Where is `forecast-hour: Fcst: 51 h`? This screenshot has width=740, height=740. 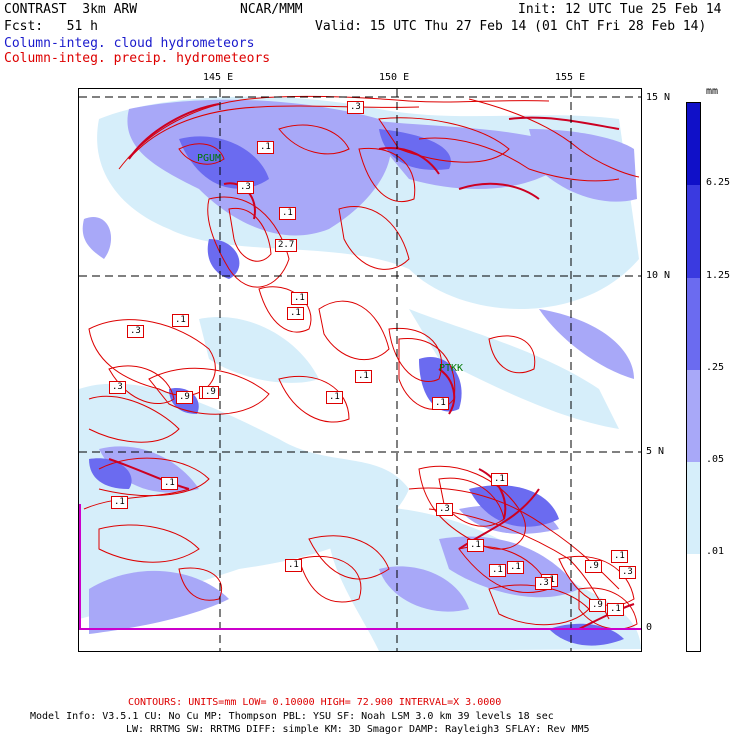 forecast-hour: Fcst: 51 h is located at coordinates (51, 26).